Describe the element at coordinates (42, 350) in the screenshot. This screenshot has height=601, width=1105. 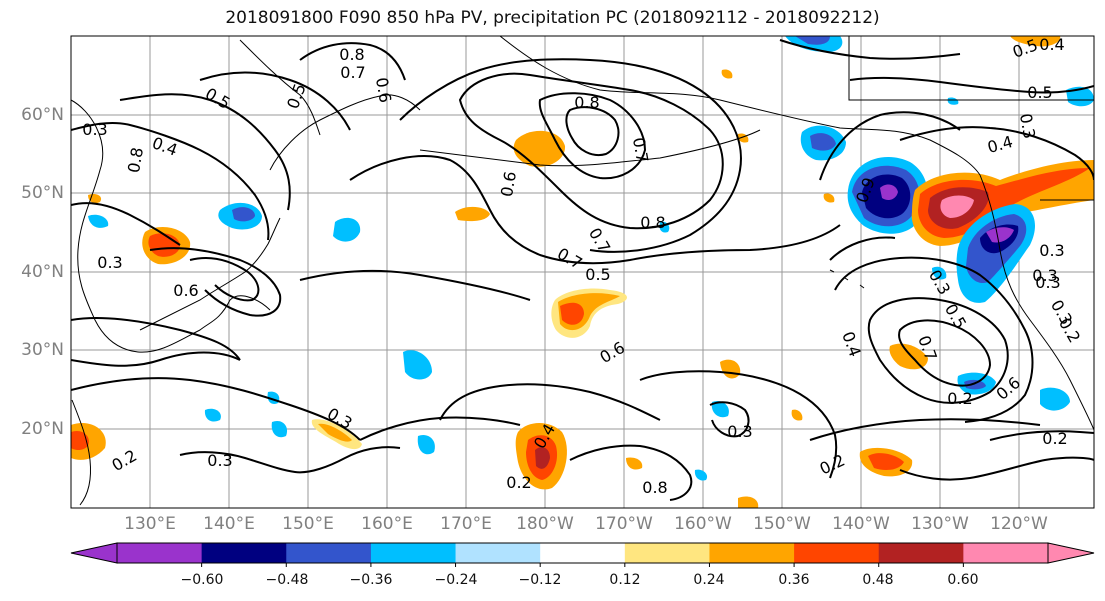
I see `lat-label: 30°N` at that location.